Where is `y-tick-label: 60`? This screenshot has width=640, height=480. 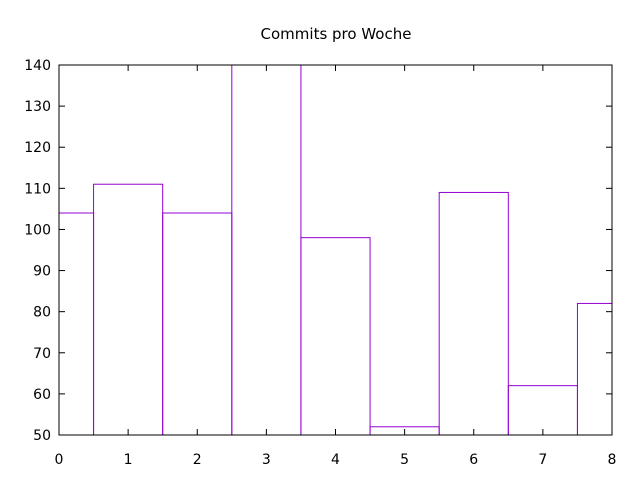 y-tick-label: 60 is located at coordinates (42, 395).